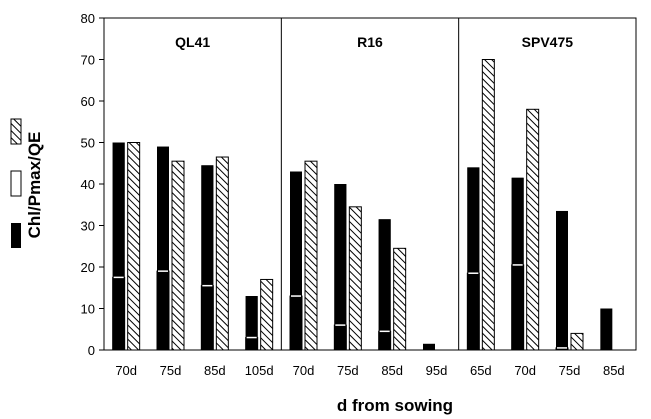 The image size is (651, 419). Describe the element at coordinates (91, 350) in the screenshot. I see `y-tick-label: 0` at that location.